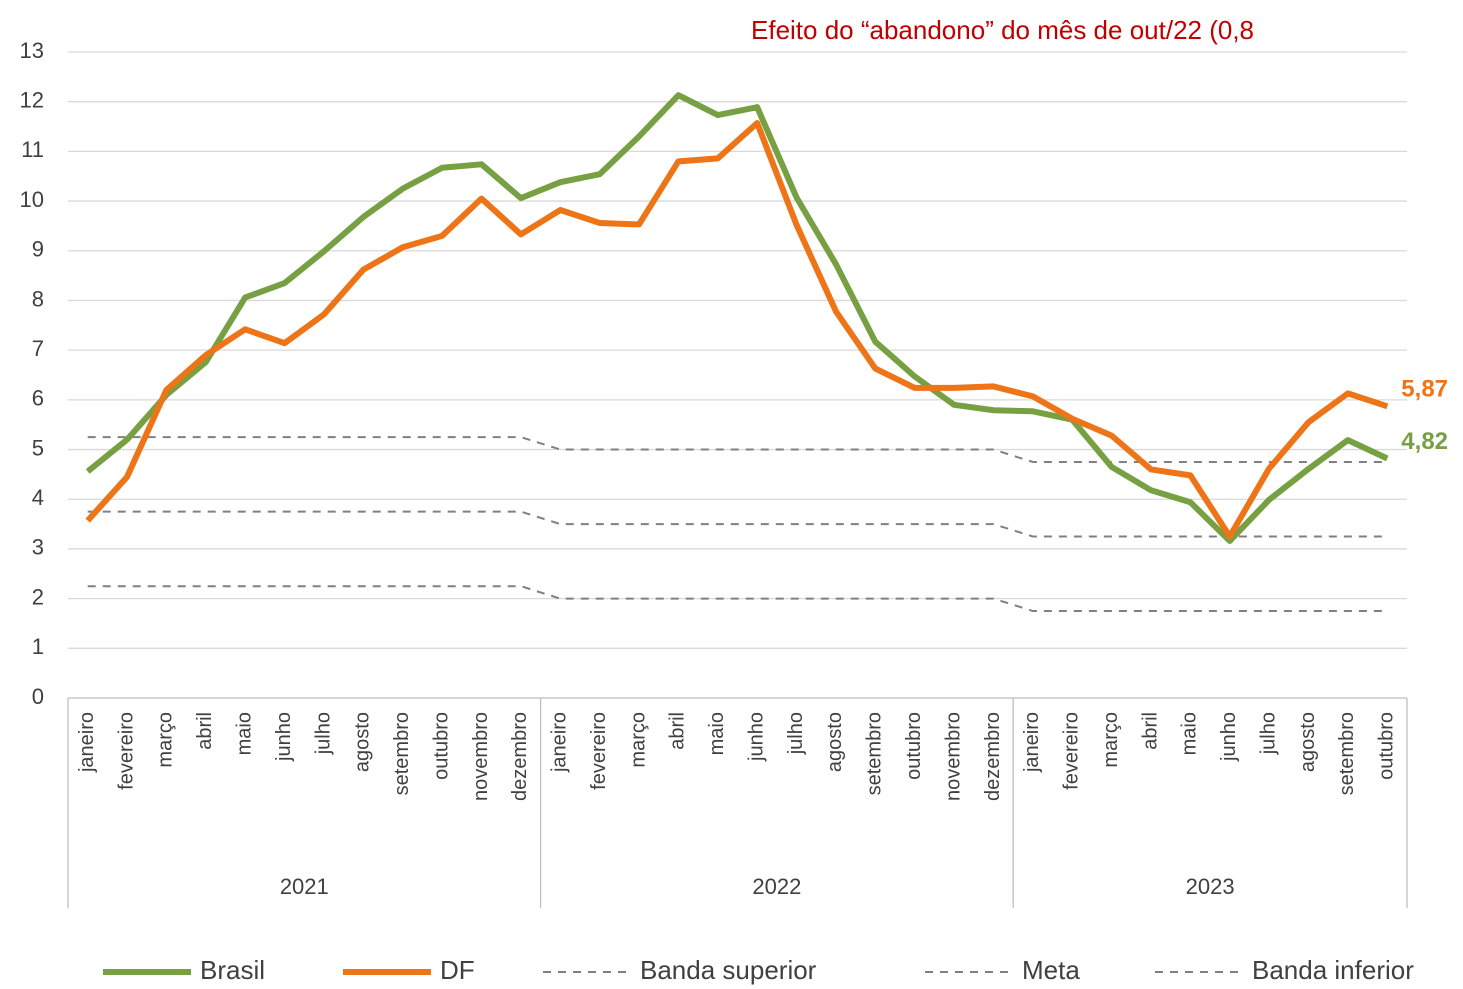 The width and height of the screenshot is (1463, 989). Describe the element at coordinates (38, 696) in the screenshot. I see `y-tick-label: 0` at that location.